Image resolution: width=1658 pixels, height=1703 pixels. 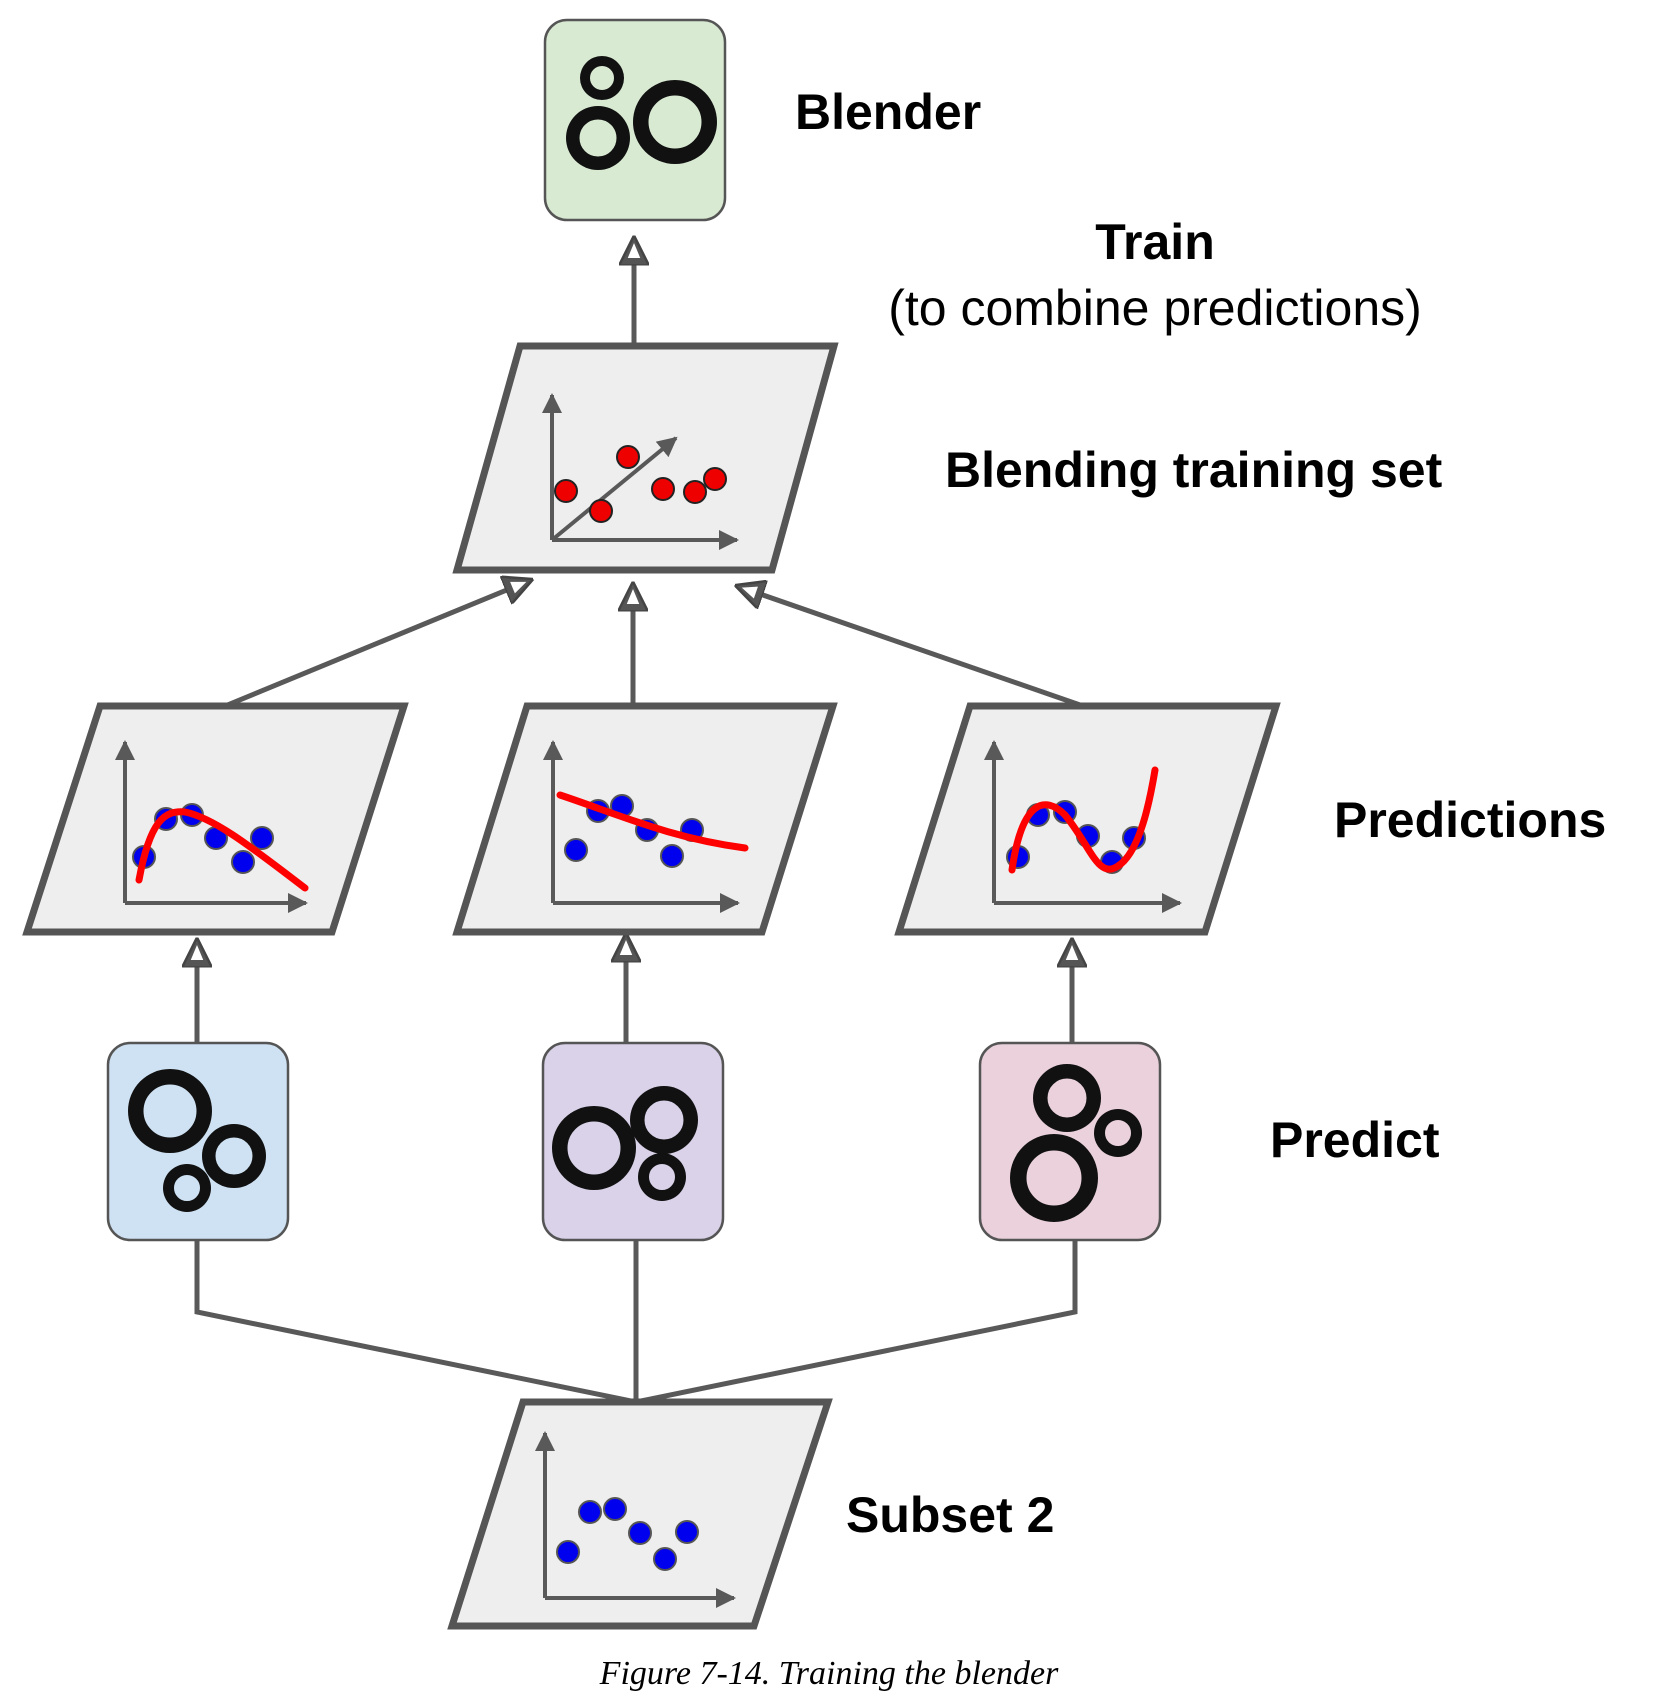 What do you see at coordinates (640, 1514) in the screenshot?
I see `subset-2-panel` at bounding box center [640, 1514].